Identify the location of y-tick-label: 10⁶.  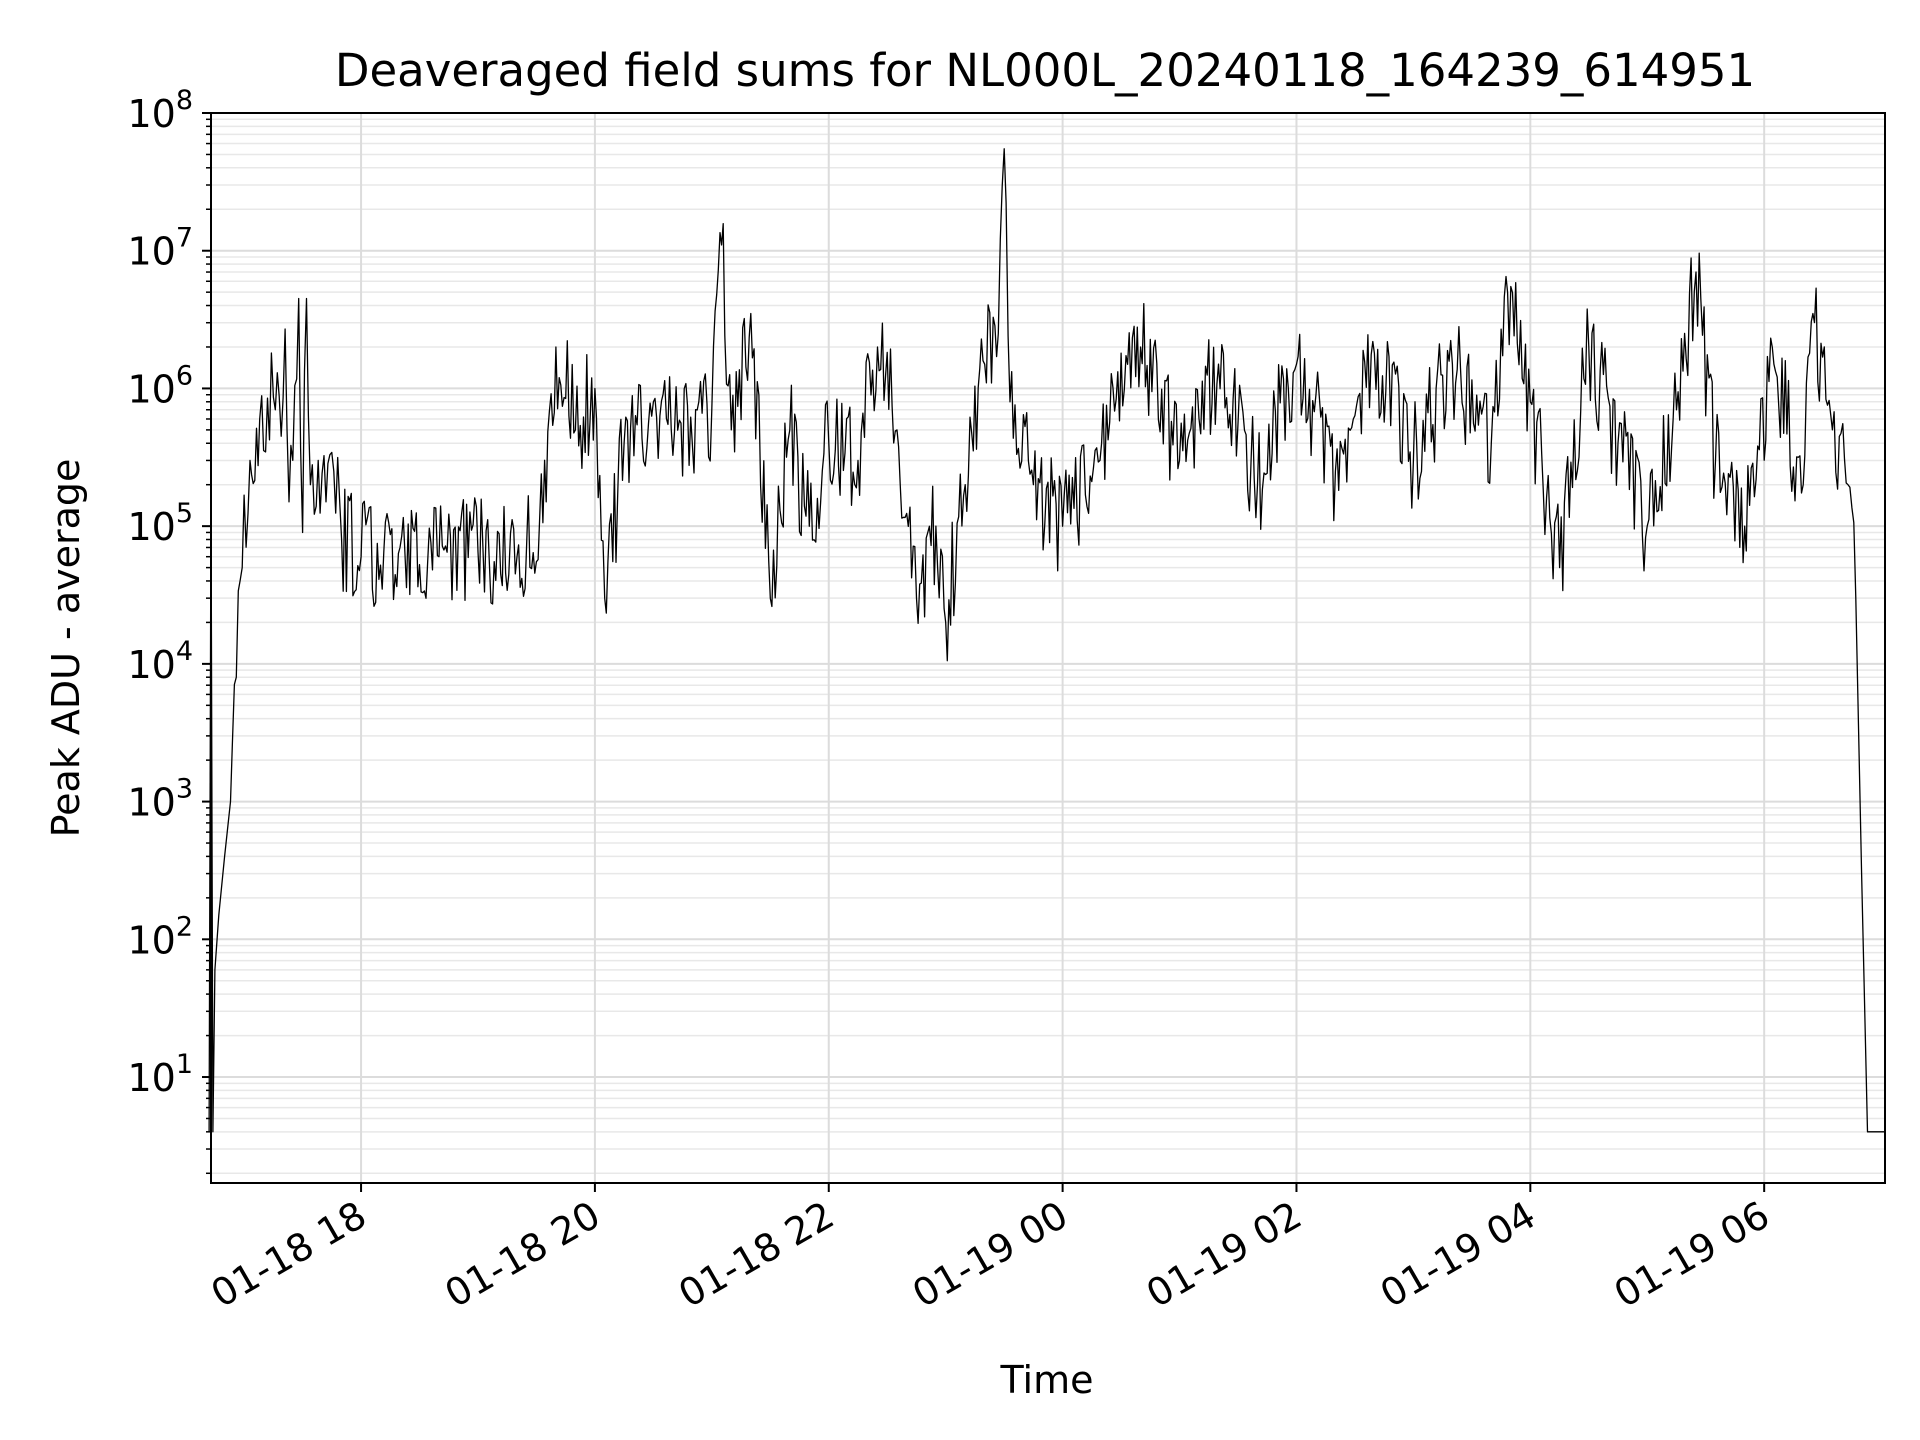
(160, 385).